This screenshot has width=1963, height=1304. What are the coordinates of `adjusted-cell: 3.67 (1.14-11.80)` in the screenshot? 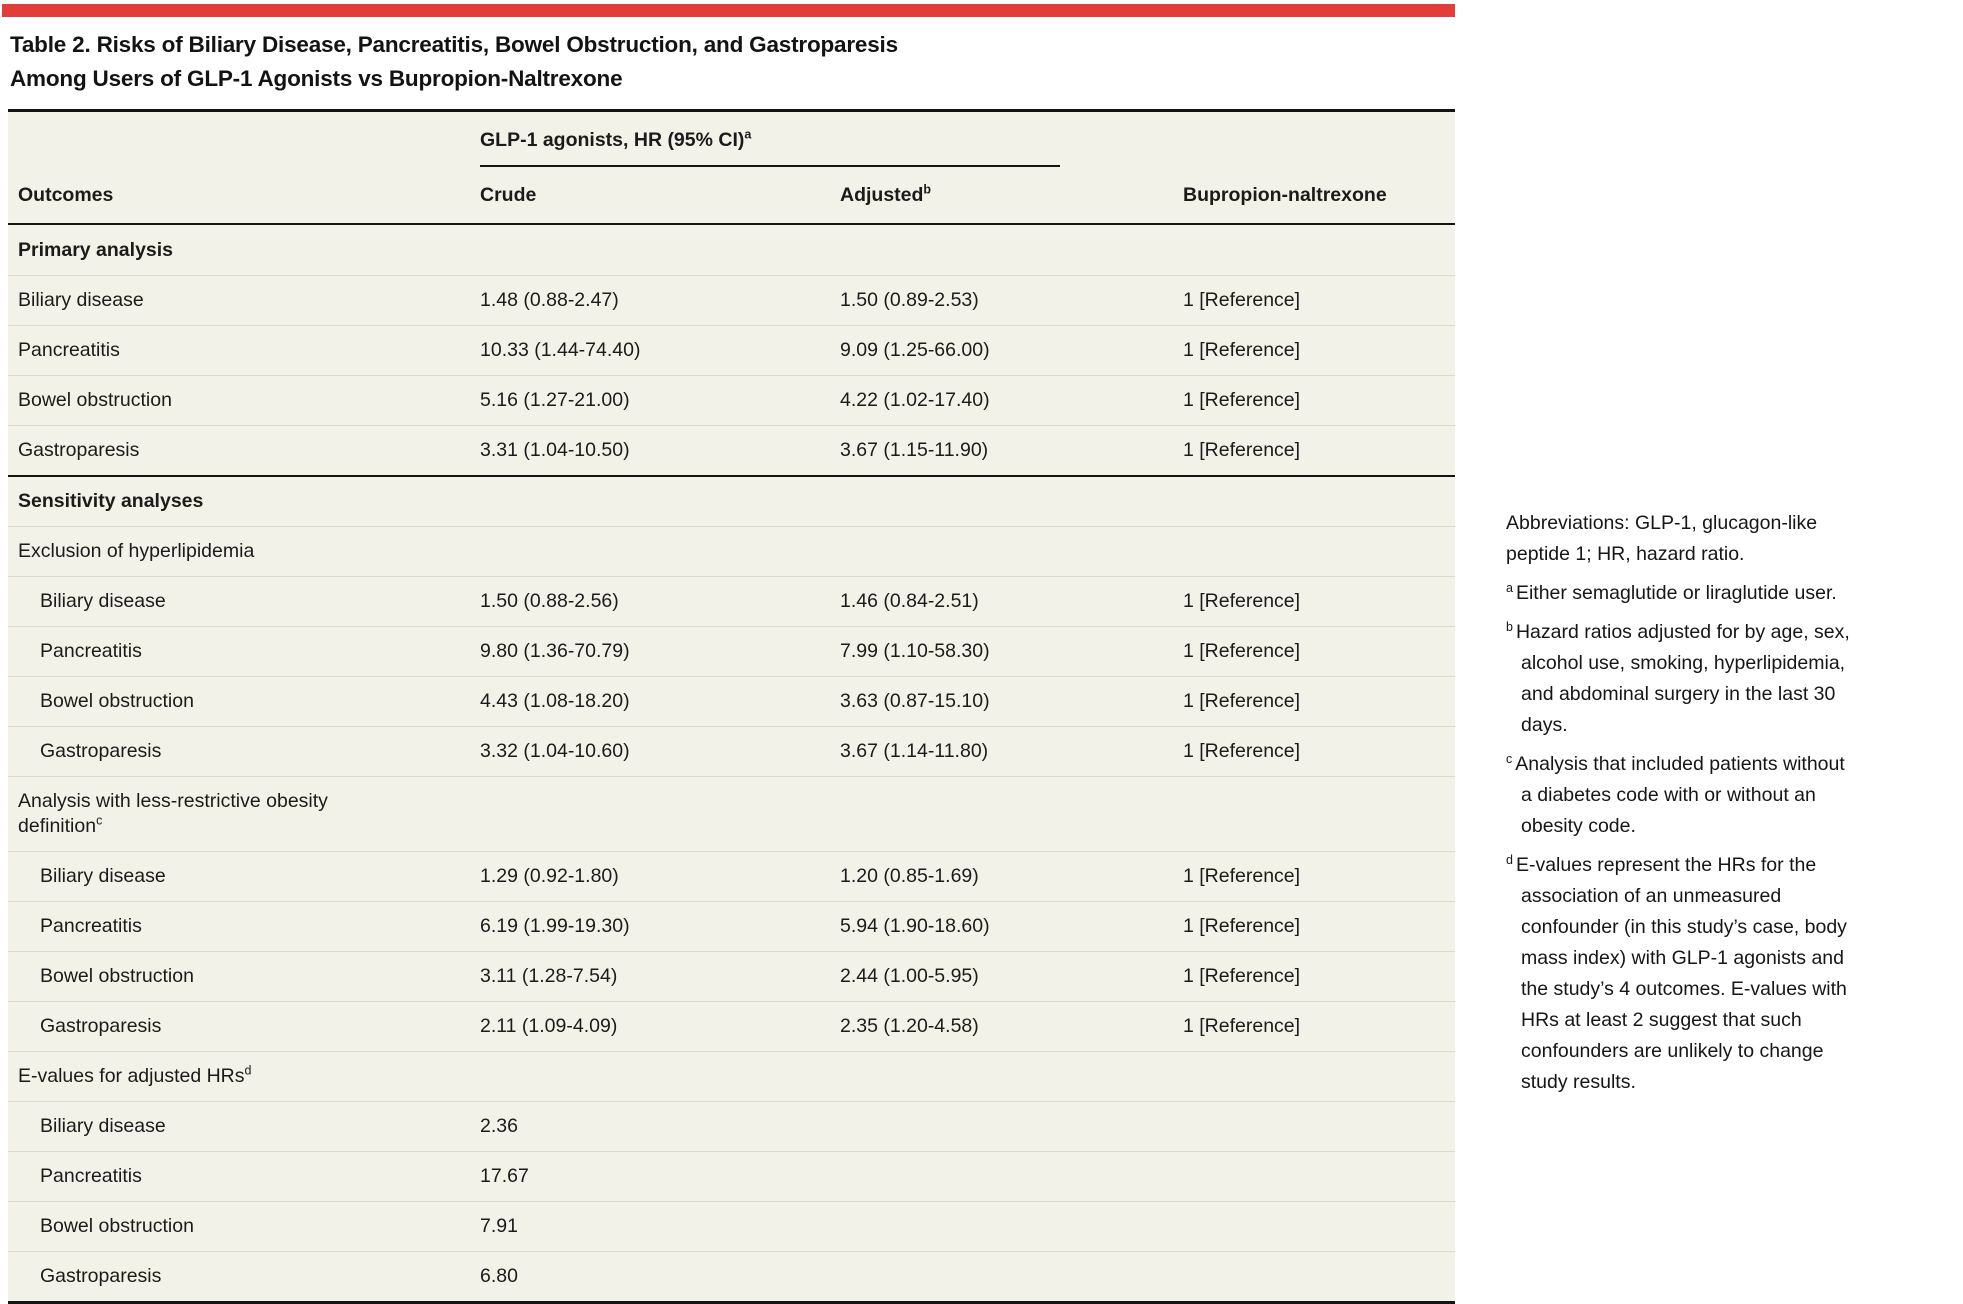 It's located at (914, 751).